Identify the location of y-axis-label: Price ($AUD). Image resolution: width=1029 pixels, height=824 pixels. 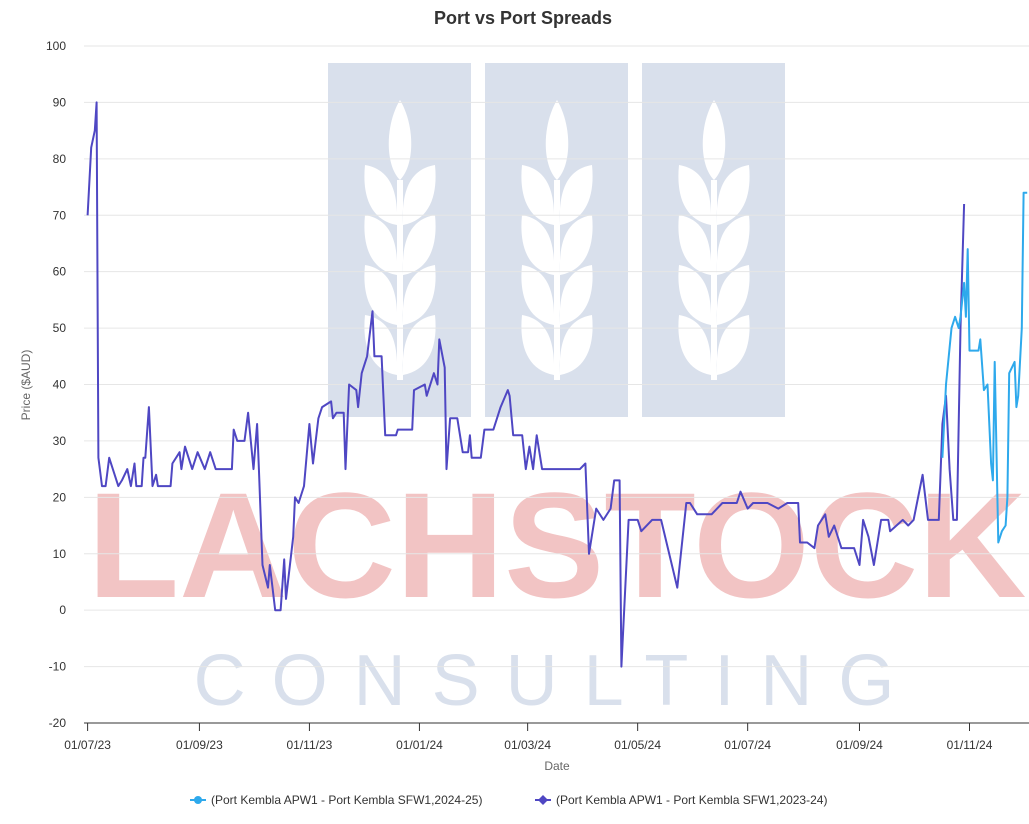
(26, 385).